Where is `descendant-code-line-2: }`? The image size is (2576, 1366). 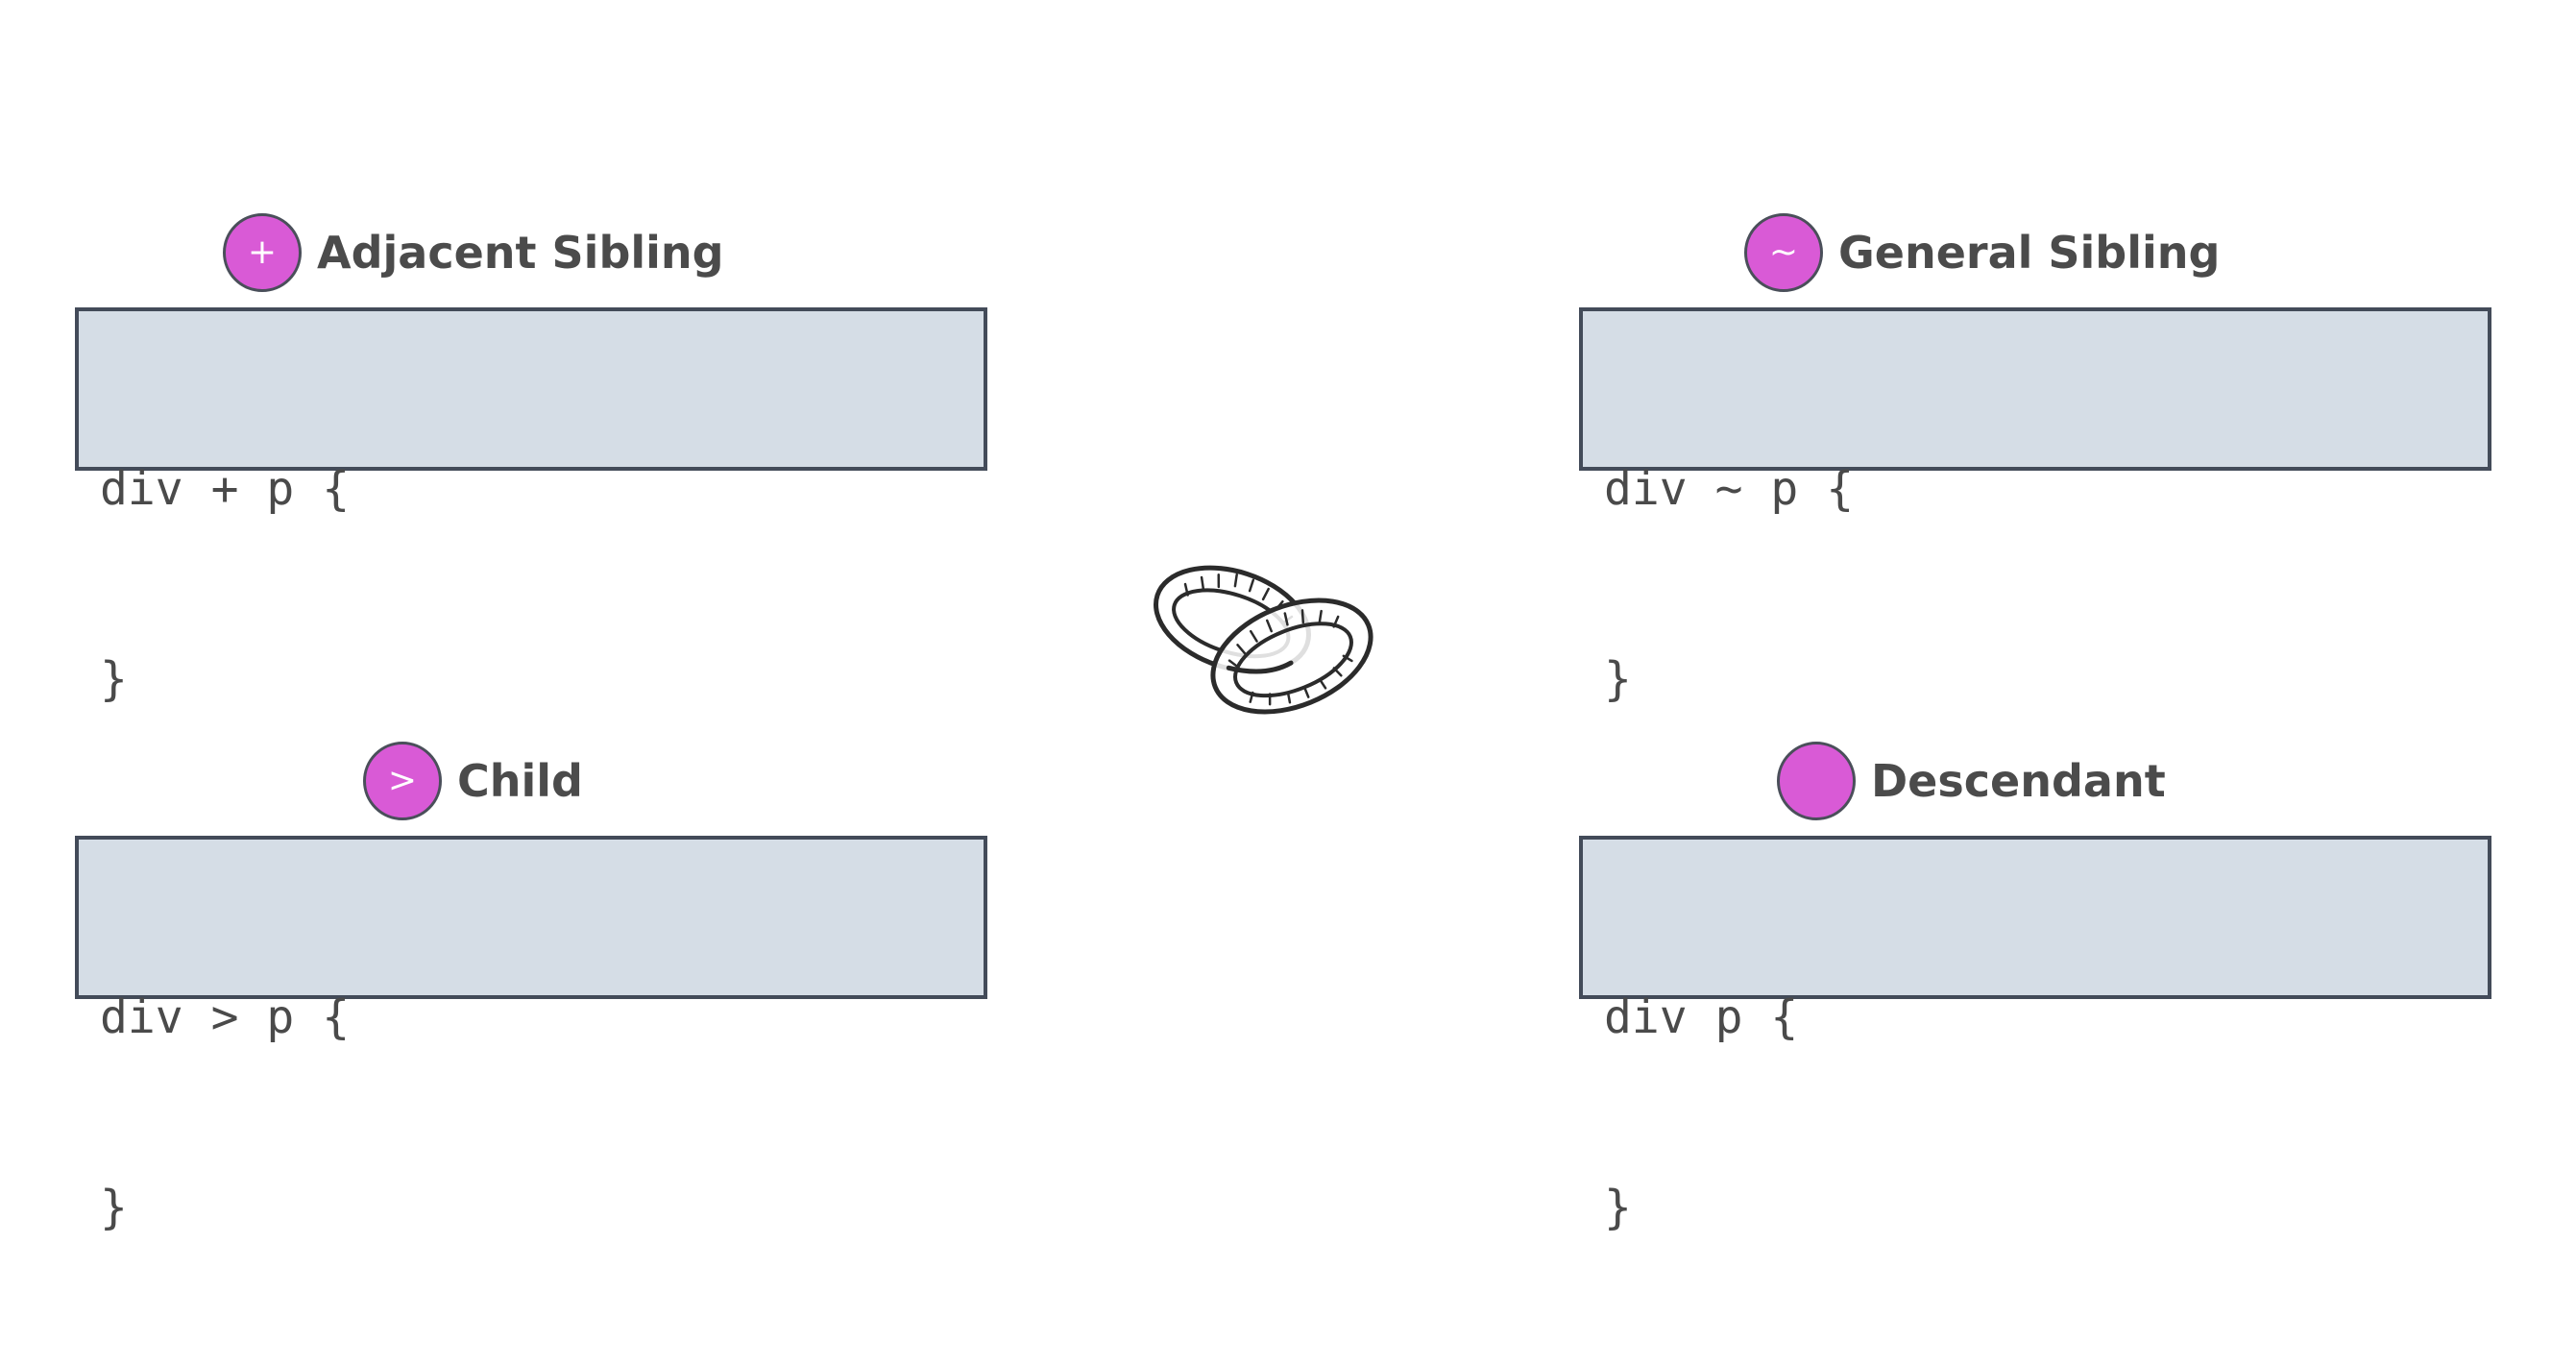
descendant-code-line-2: } is located at coordinates (1618, 1207).